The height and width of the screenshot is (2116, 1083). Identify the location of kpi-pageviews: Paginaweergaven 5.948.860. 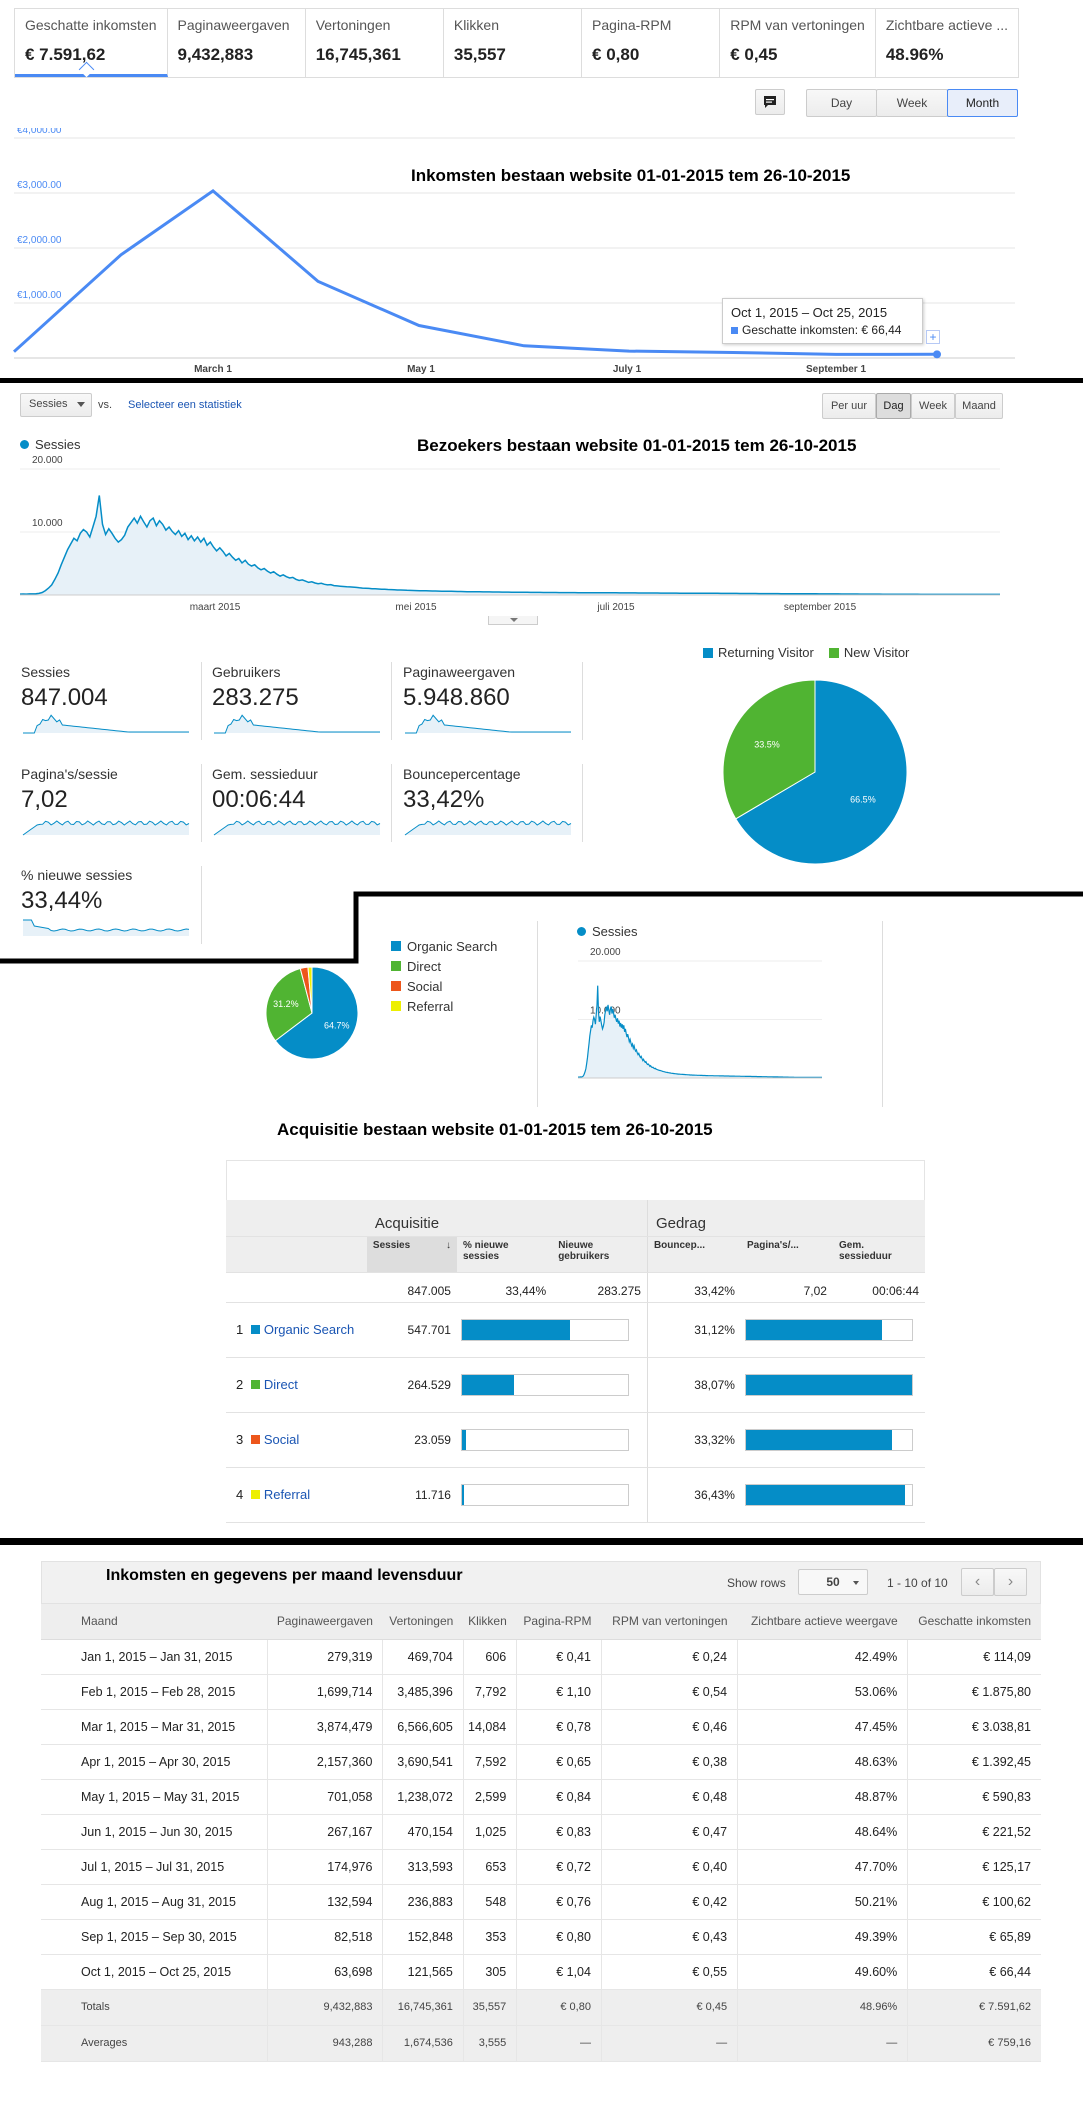
(490, 700).